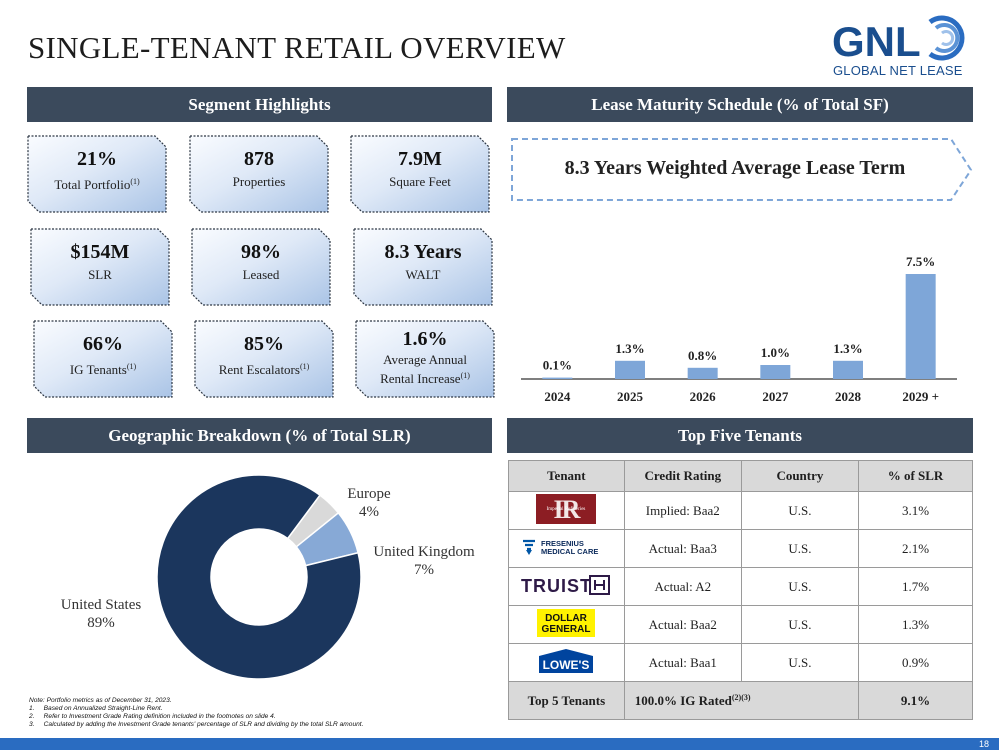 The image size is (999, 750). What do you see at coordinates (848, 369) in the screenshot?
I see `bar-2028` at bounding box center [848, 369].